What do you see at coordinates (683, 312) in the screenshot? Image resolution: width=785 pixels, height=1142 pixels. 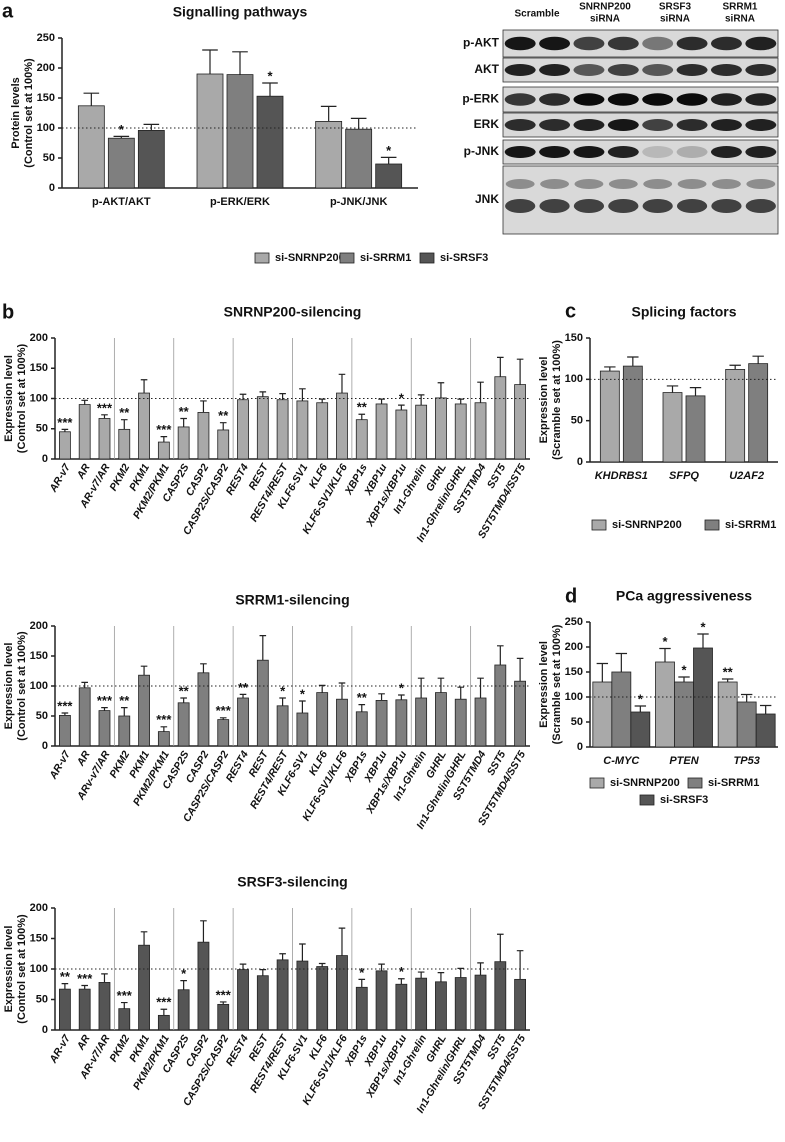 I see `chart-title: Splicing factors` at bounding box center [683, 312].